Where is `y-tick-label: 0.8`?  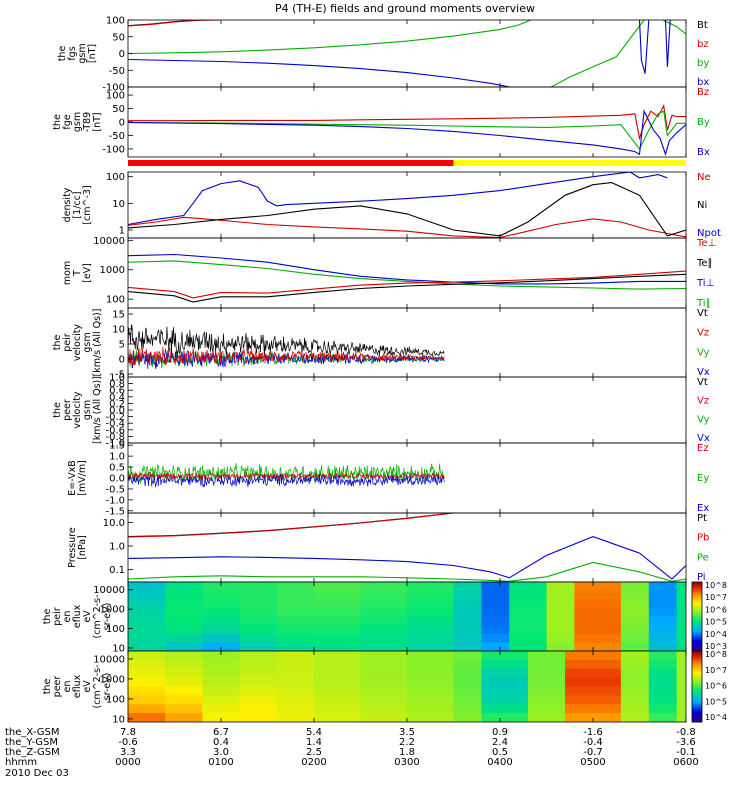 y-tick-label: 0.8 is located at coordinates (117, 384).